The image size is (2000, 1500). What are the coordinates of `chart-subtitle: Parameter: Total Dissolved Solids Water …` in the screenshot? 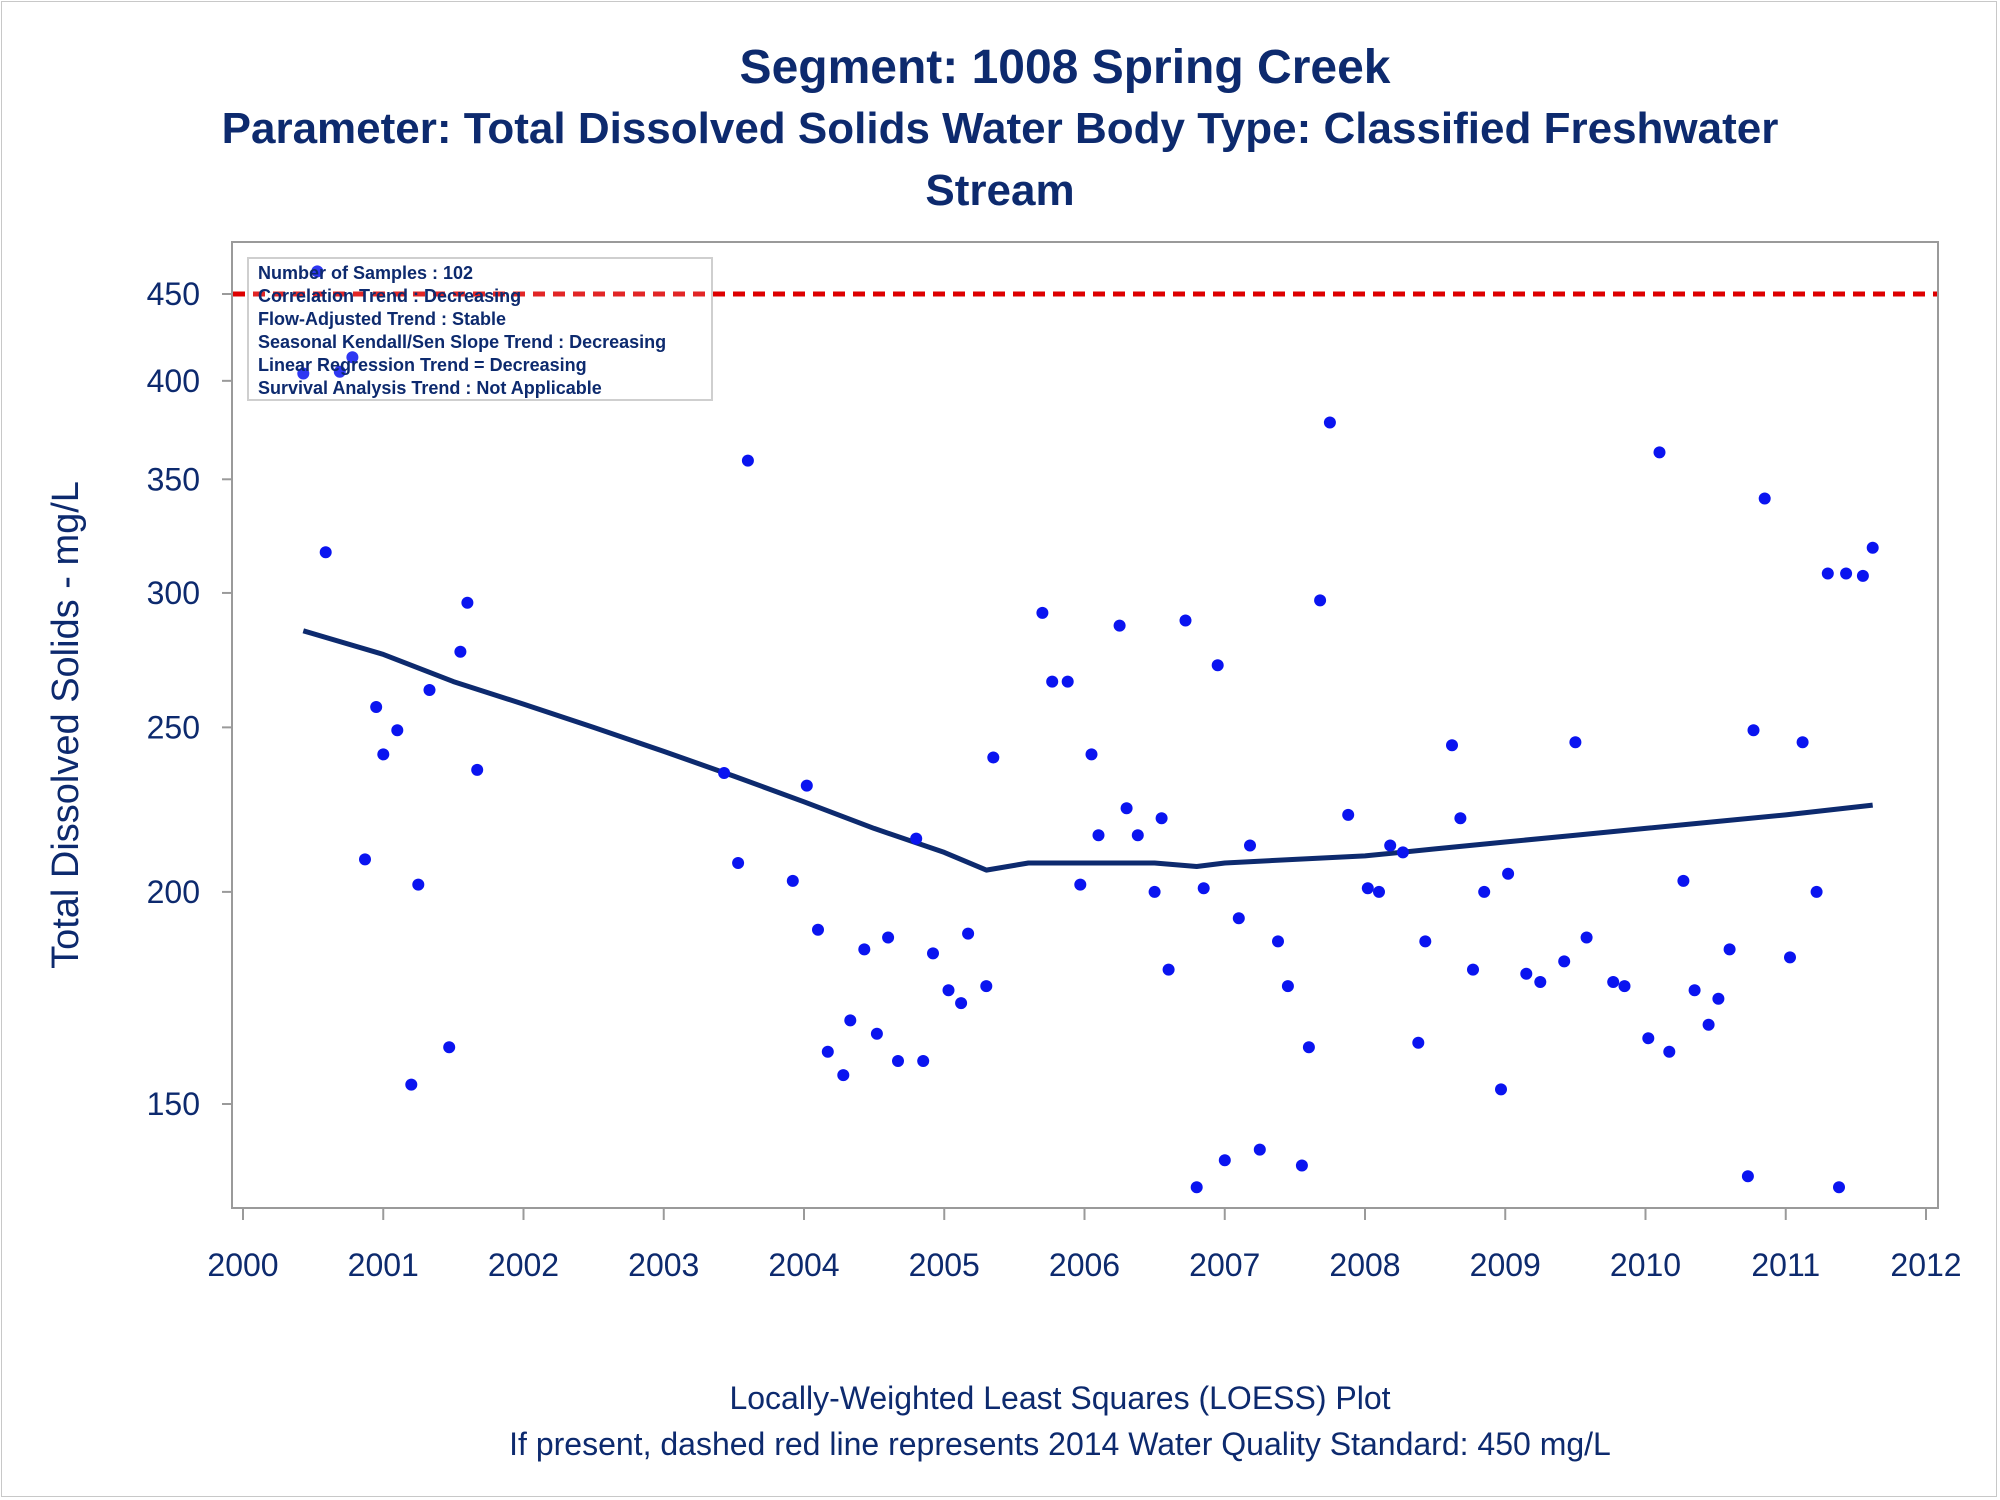 It's located at (1000, 128).